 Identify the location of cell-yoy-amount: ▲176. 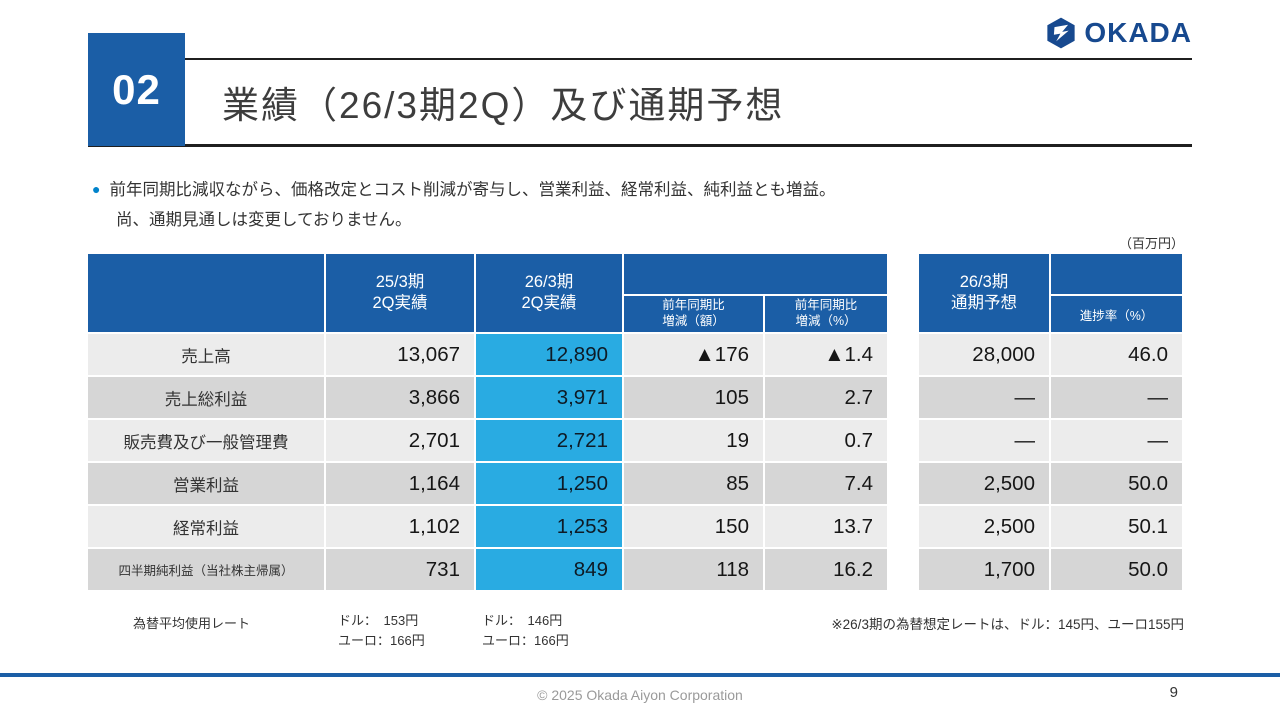
(693, 354).